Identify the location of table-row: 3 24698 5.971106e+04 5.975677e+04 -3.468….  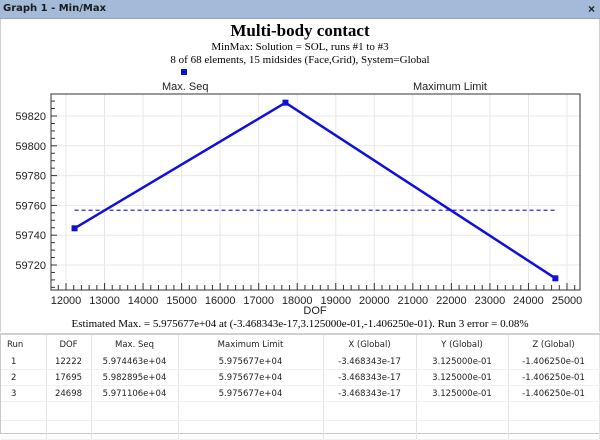
(300, 393).